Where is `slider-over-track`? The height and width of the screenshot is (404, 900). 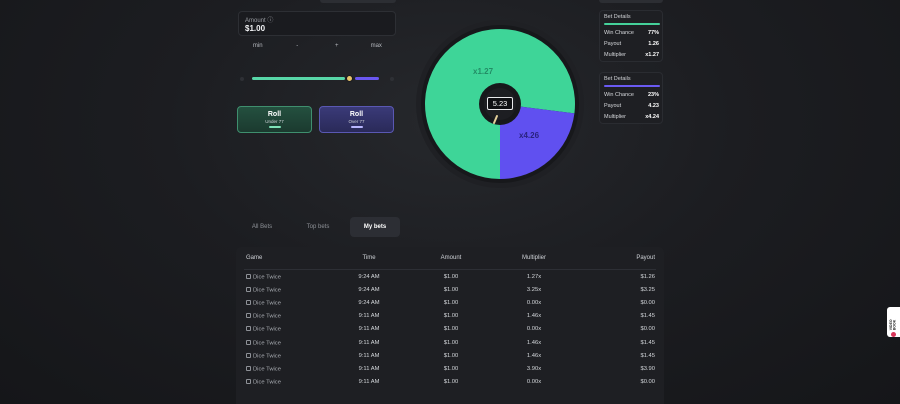 slider-over-track is located at coordinates (367, 78).